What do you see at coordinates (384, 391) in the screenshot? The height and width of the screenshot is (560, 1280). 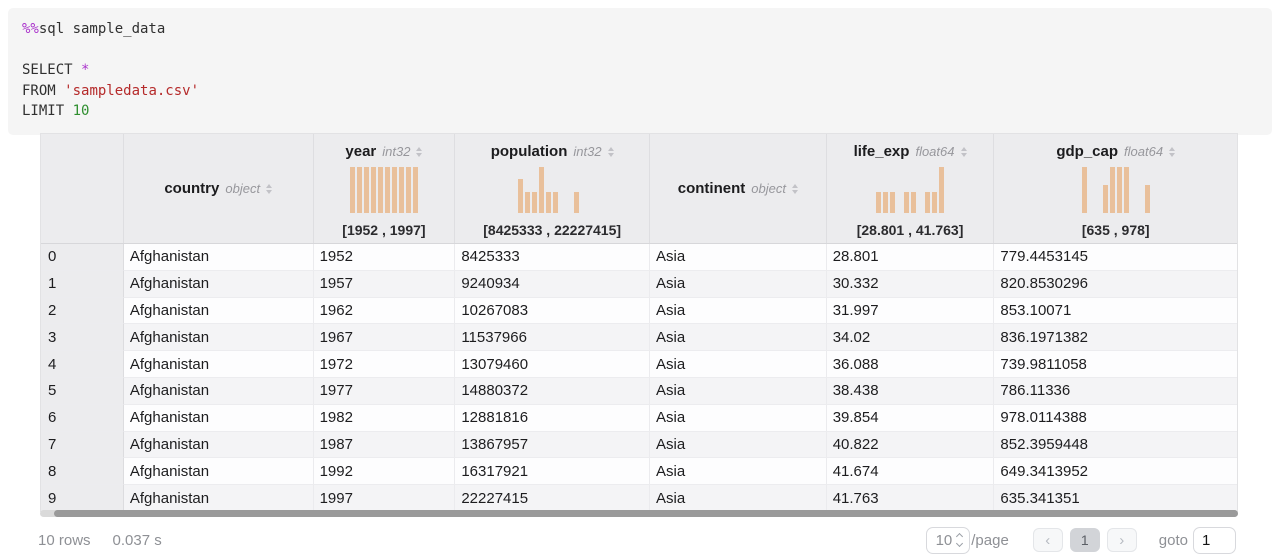 I see `table-cell: 1977` at bounding box center [384, 391].